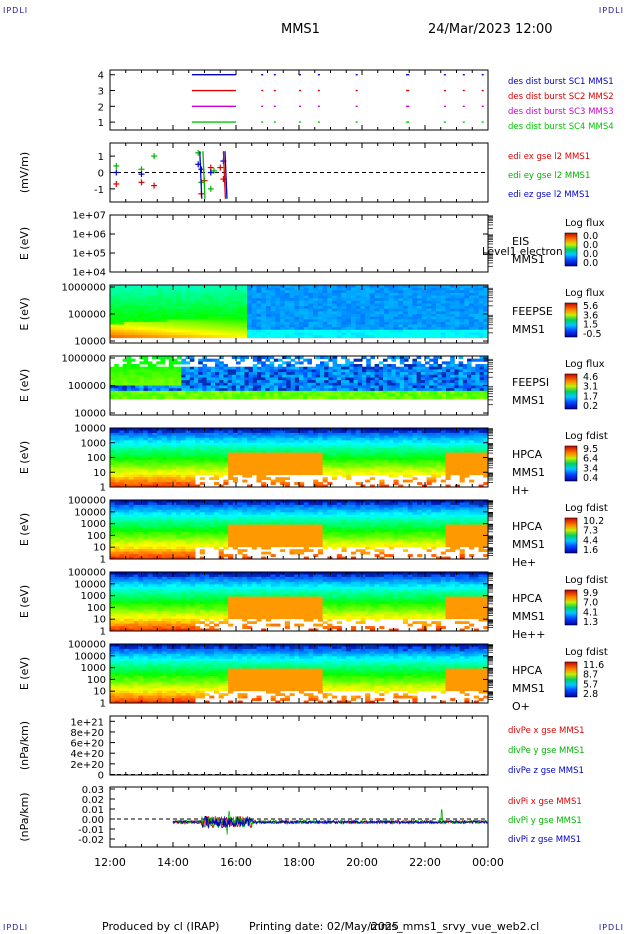  What do you see at coordinates (101, 76) in the screenshot?
I see `burst-panel-ytick-label: 4` at bounding box center [101, 76].